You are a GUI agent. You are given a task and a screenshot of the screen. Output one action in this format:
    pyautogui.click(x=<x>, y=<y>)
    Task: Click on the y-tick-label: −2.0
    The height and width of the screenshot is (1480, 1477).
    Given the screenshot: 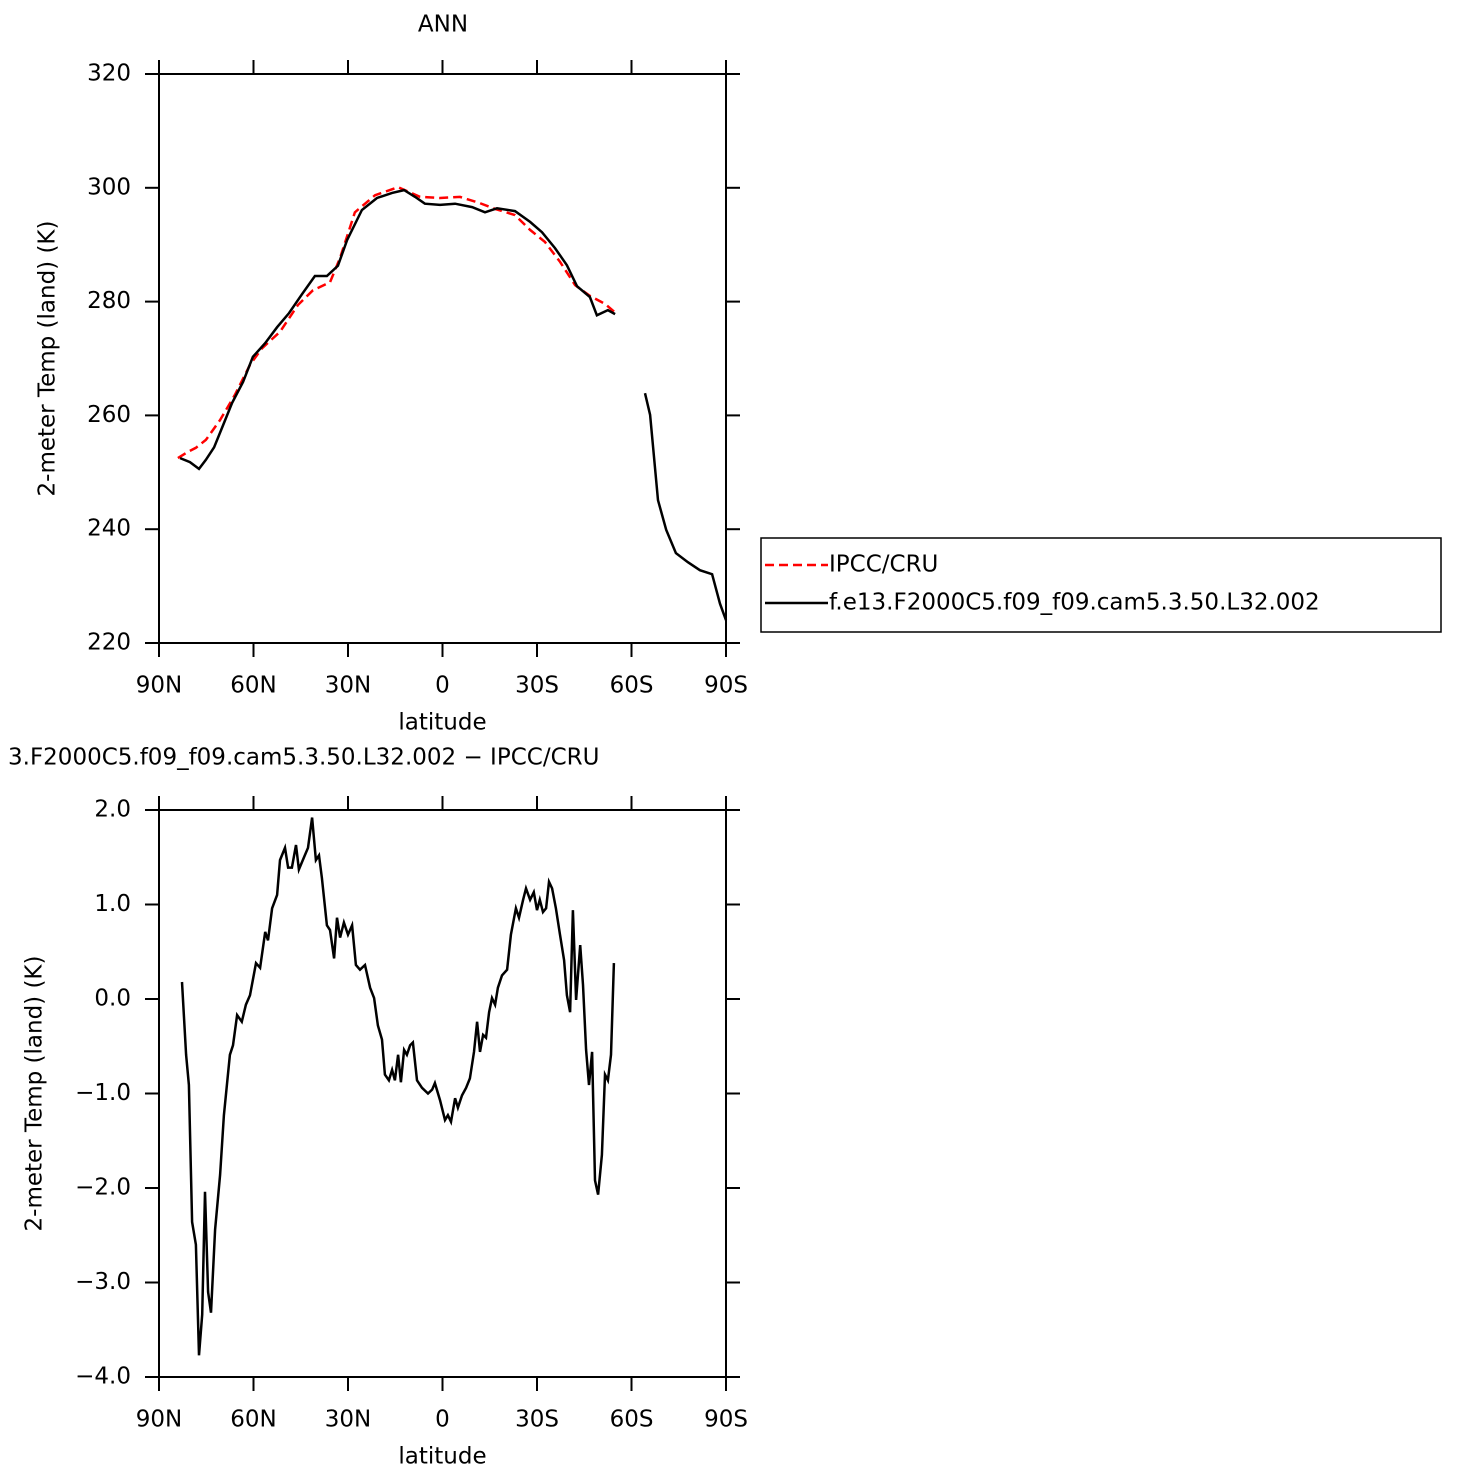 What is the action you would take?
    pyautogui.click(x=103, y=1188)
    